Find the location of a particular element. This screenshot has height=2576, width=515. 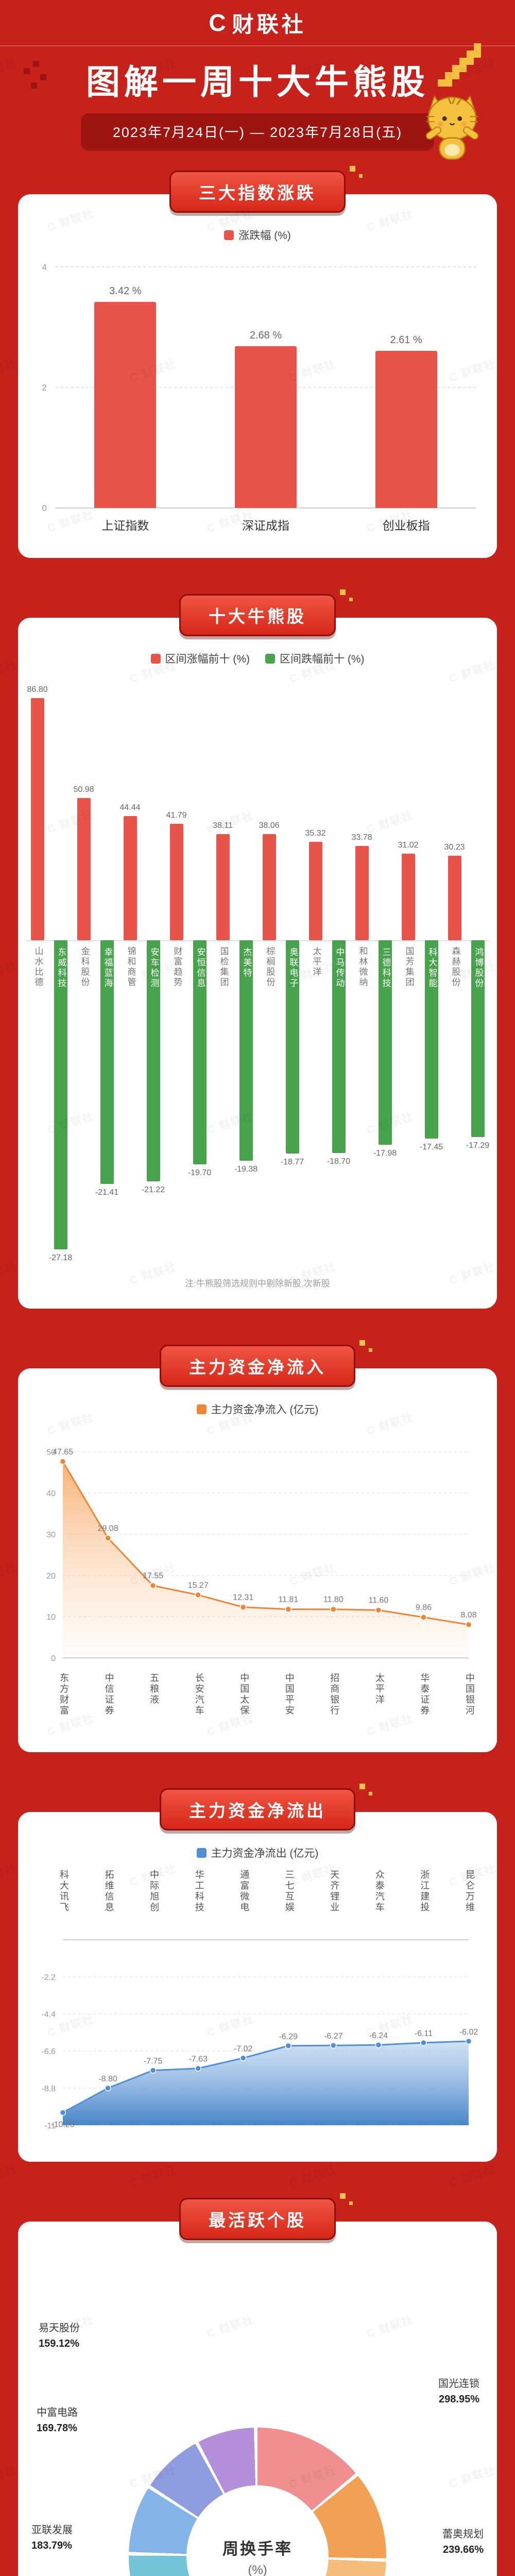

gainer-value-label: 41.79 is located at coordinates (176, 815).